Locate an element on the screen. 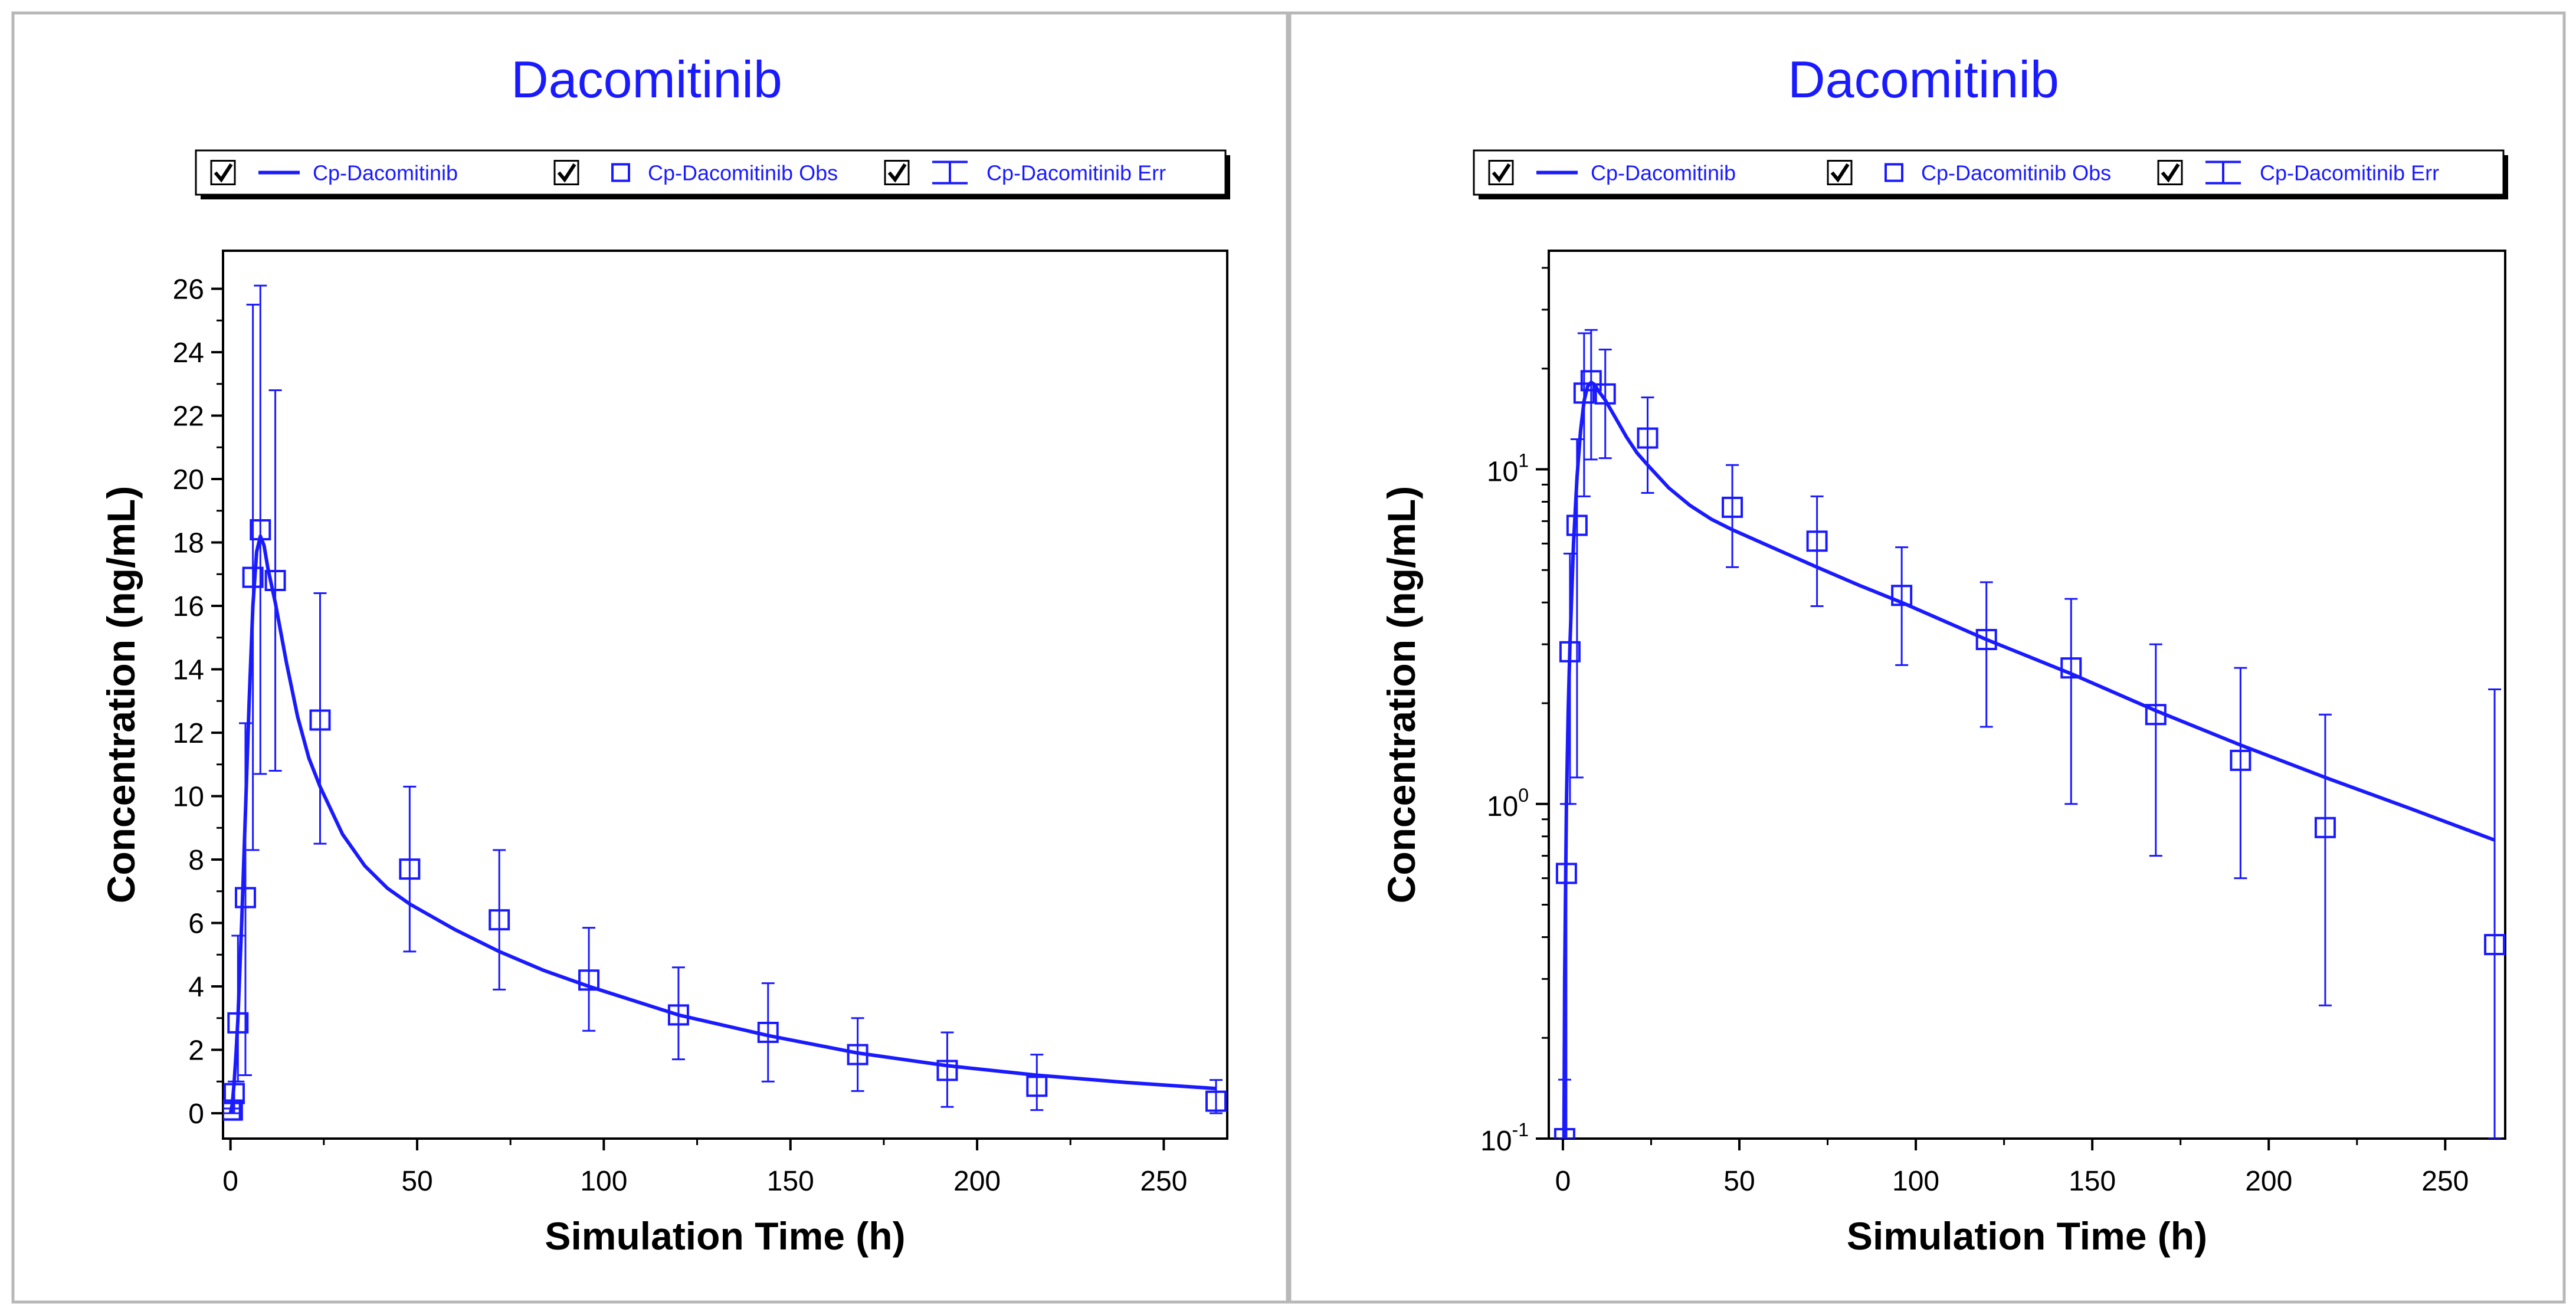 The height and width of the screenshot is (1315, 2576). legend-box is located at coordinates (711, 172).